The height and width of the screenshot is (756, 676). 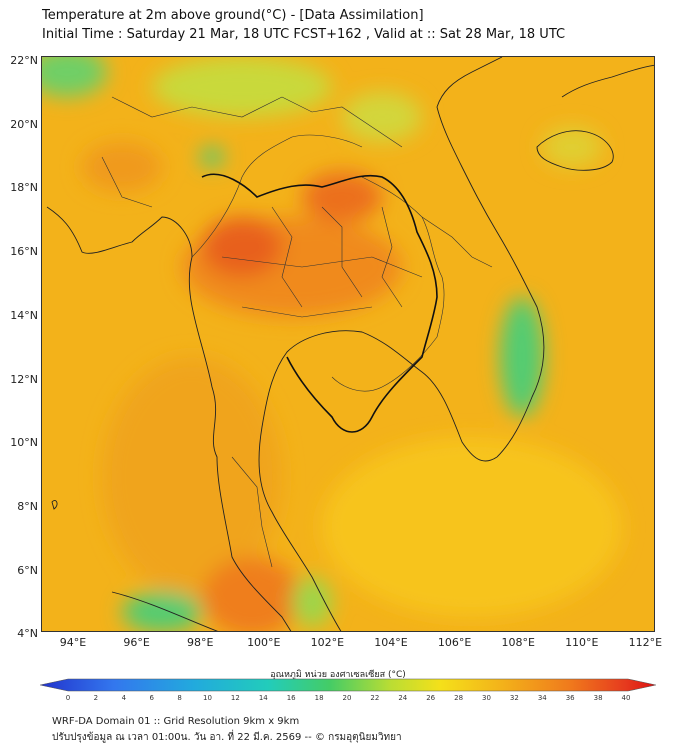 What do you see at coordinates (27, 570) in the screenshot?
I see `latitude-label: 6°N` at bounding box center [27, 570].